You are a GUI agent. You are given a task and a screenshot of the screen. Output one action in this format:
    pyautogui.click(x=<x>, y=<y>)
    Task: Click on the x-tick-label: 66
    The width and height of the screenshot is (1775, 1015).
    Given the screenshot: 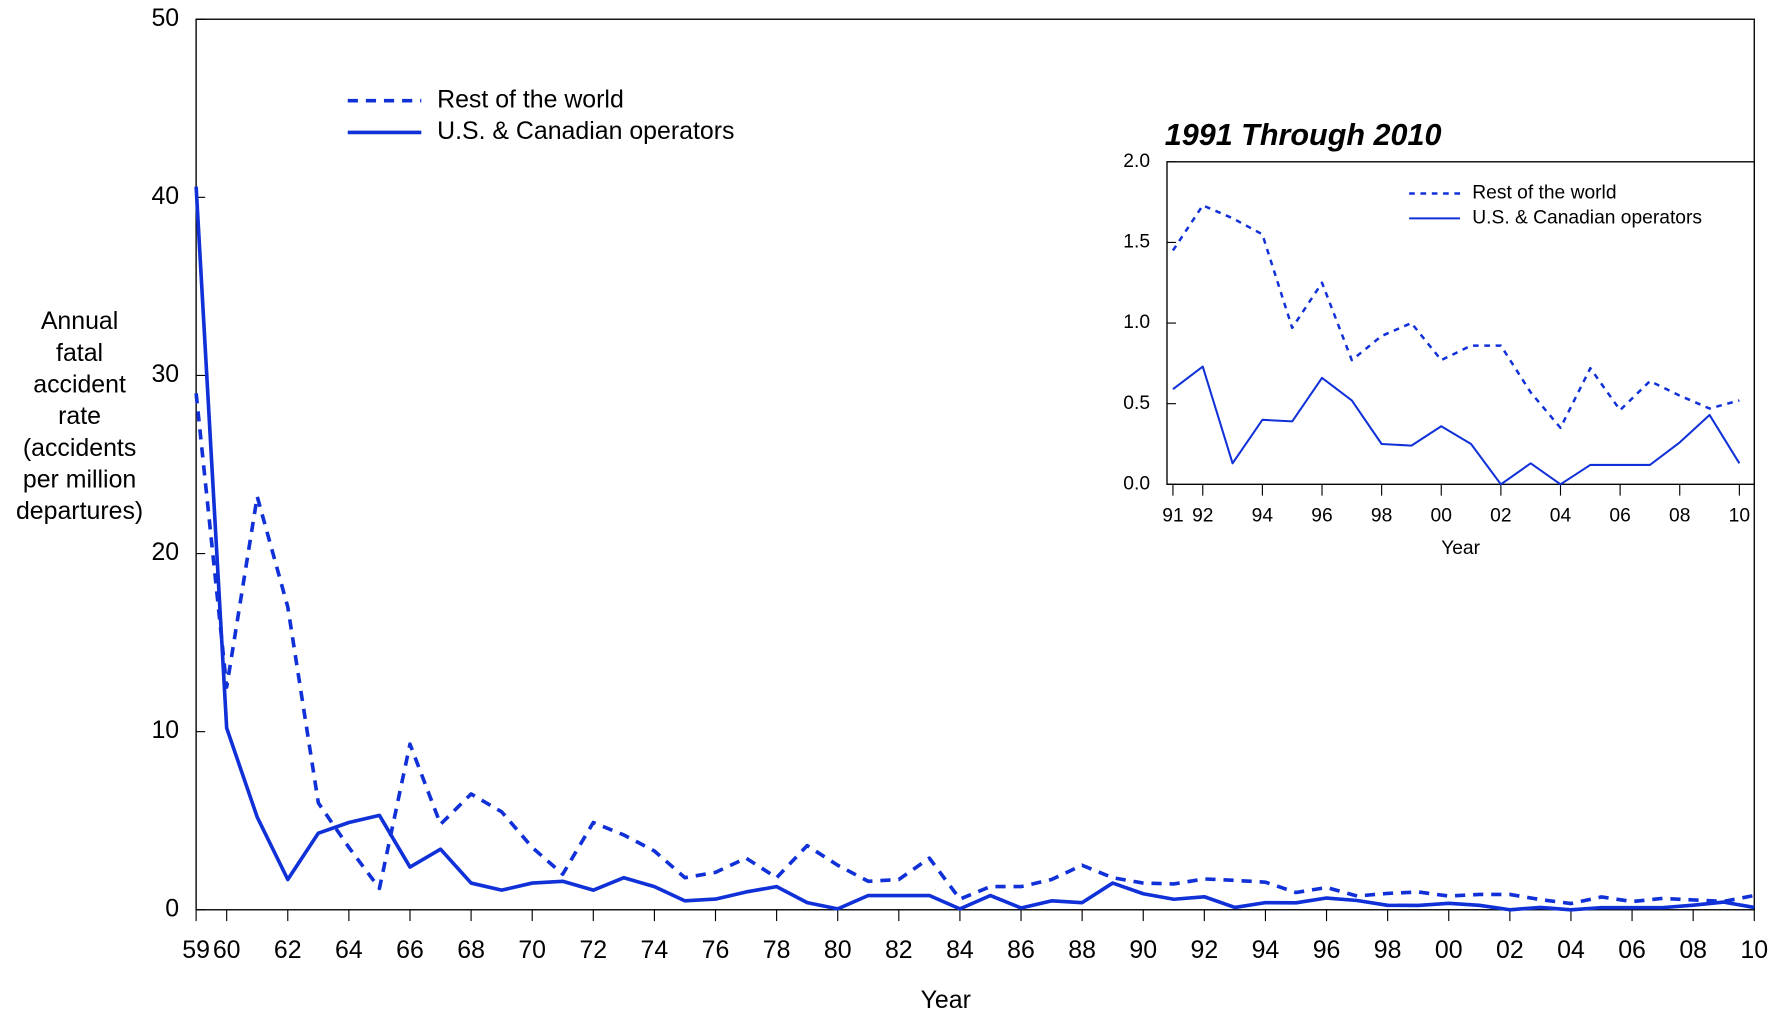 What is the action you would take?
    pyautogui.click(x=410, y=950)
    